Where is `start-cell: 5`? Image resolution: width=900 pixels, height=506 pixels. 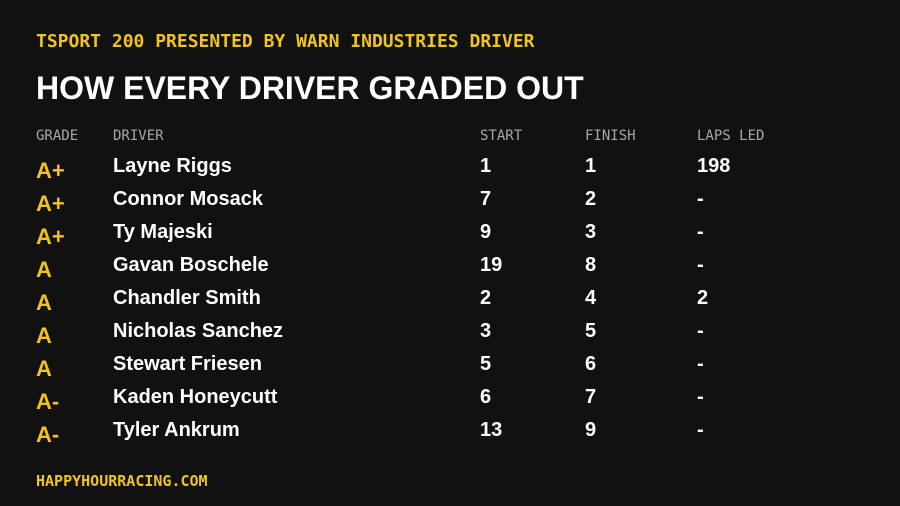 start-cell: 5 is located at coordinates (486, 364).